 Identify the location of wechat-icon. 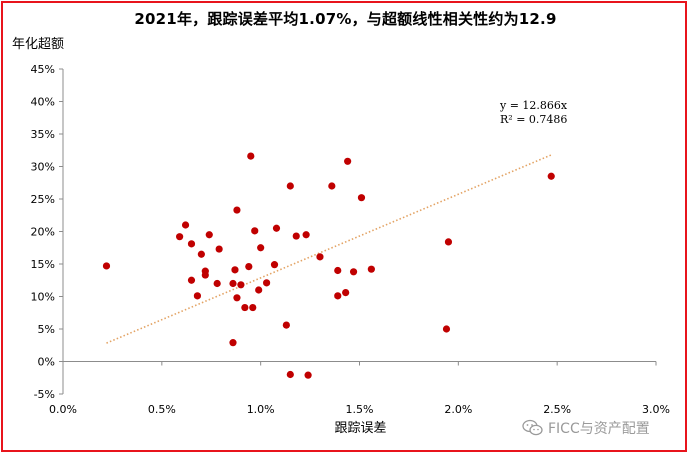
(532, 427).